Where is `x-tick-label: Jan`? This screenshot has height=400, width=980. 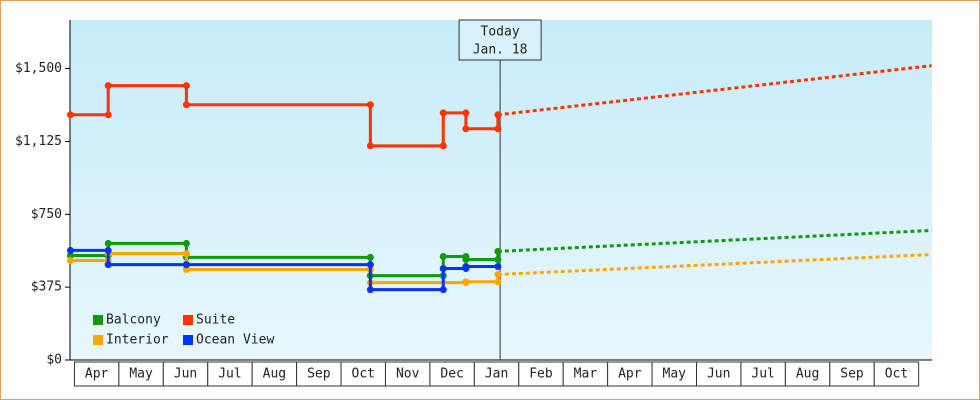 x-tick-label: Jan is located at coordinates (496, 374).